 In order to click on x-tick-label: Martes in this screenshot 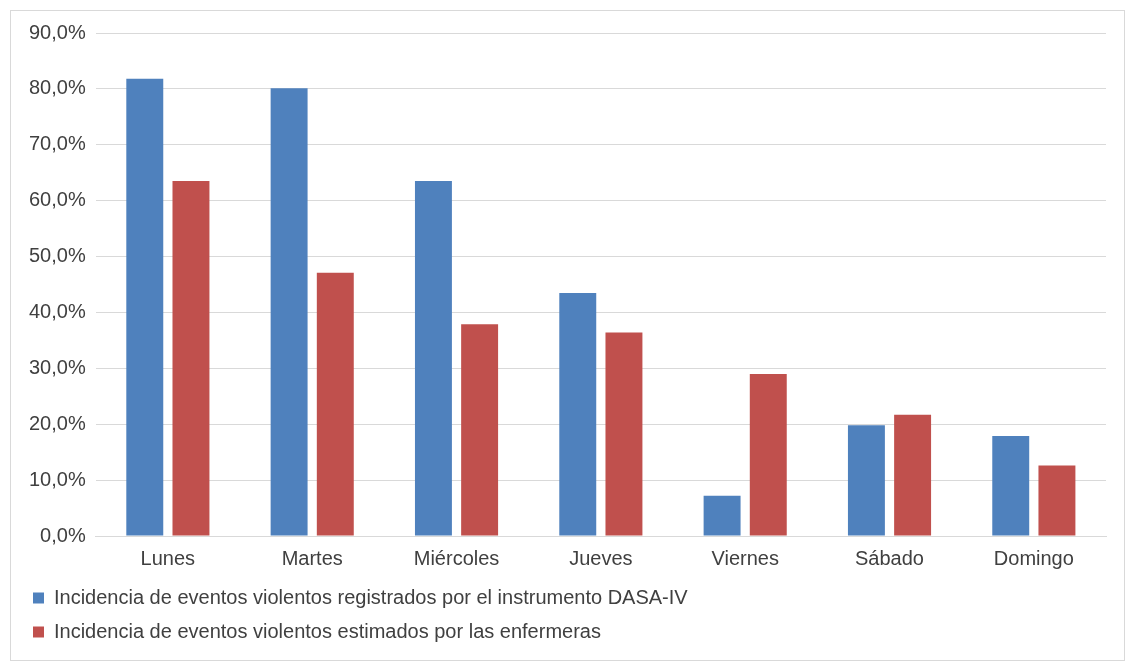, I will do `click(312, 557)`.